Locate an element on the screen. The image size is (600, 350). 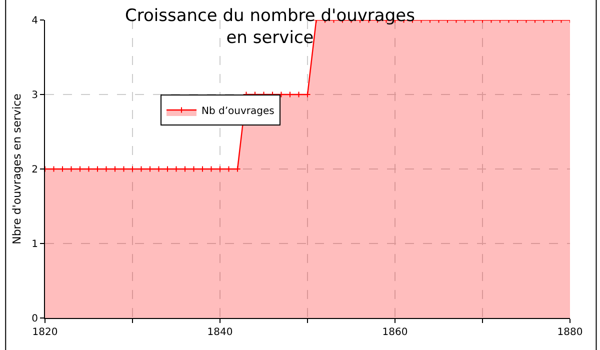
x-tick-label: 1880 is located at coordinates (570, 332).